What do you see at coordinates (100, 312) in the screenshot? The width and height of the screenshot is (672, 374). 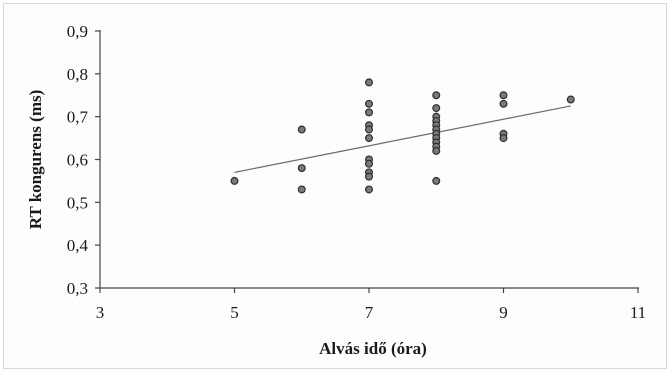 I see `x-tick-label: 3` at bounding box center [100, 312].